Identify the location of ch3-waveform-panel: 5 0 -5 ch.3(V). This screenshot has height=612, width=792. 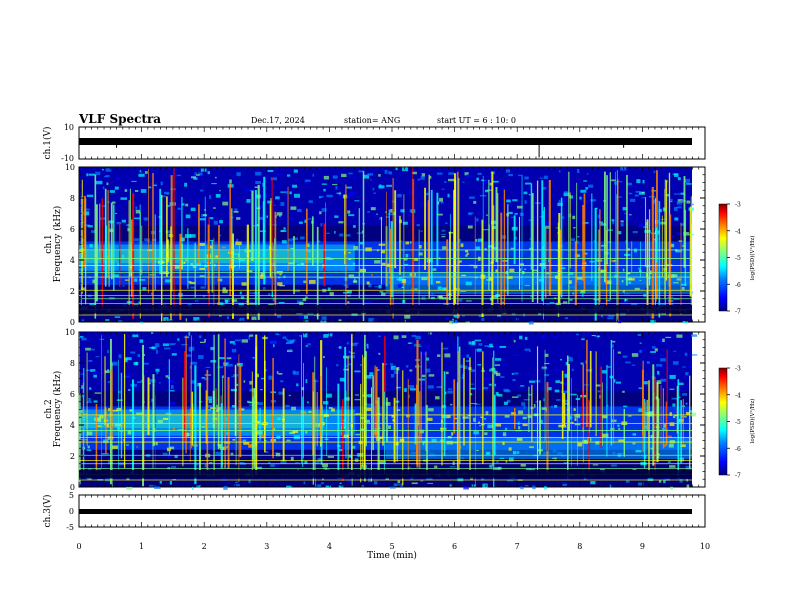
(374, 511).